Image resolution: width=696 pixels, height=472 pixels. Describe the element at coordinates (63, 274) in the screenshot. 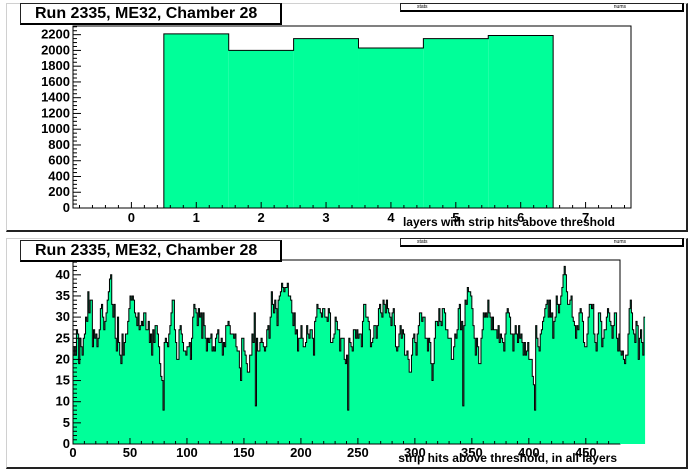

I see `y-tick-label: 40` at that location.